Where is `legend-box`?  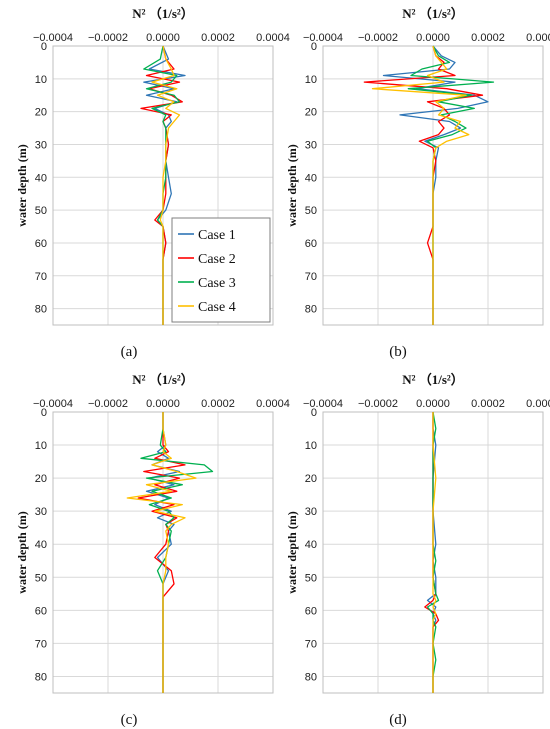
legend-box is located at coordinates (221, 270).